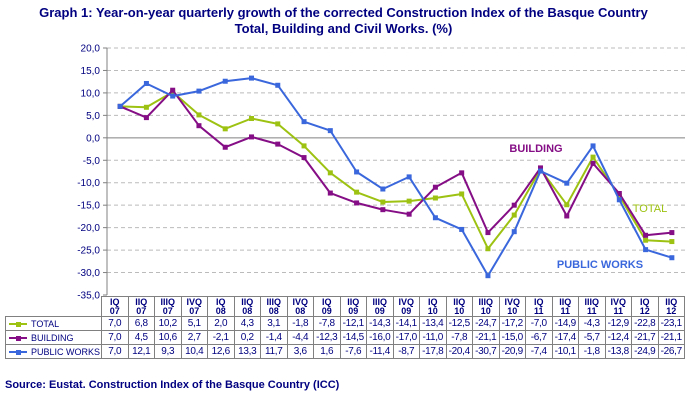 This screenshot has width=687, height=405. Describe the element at coordinates (406, 337) in the screenshot. I see `table-cell: -17,0` at that location.